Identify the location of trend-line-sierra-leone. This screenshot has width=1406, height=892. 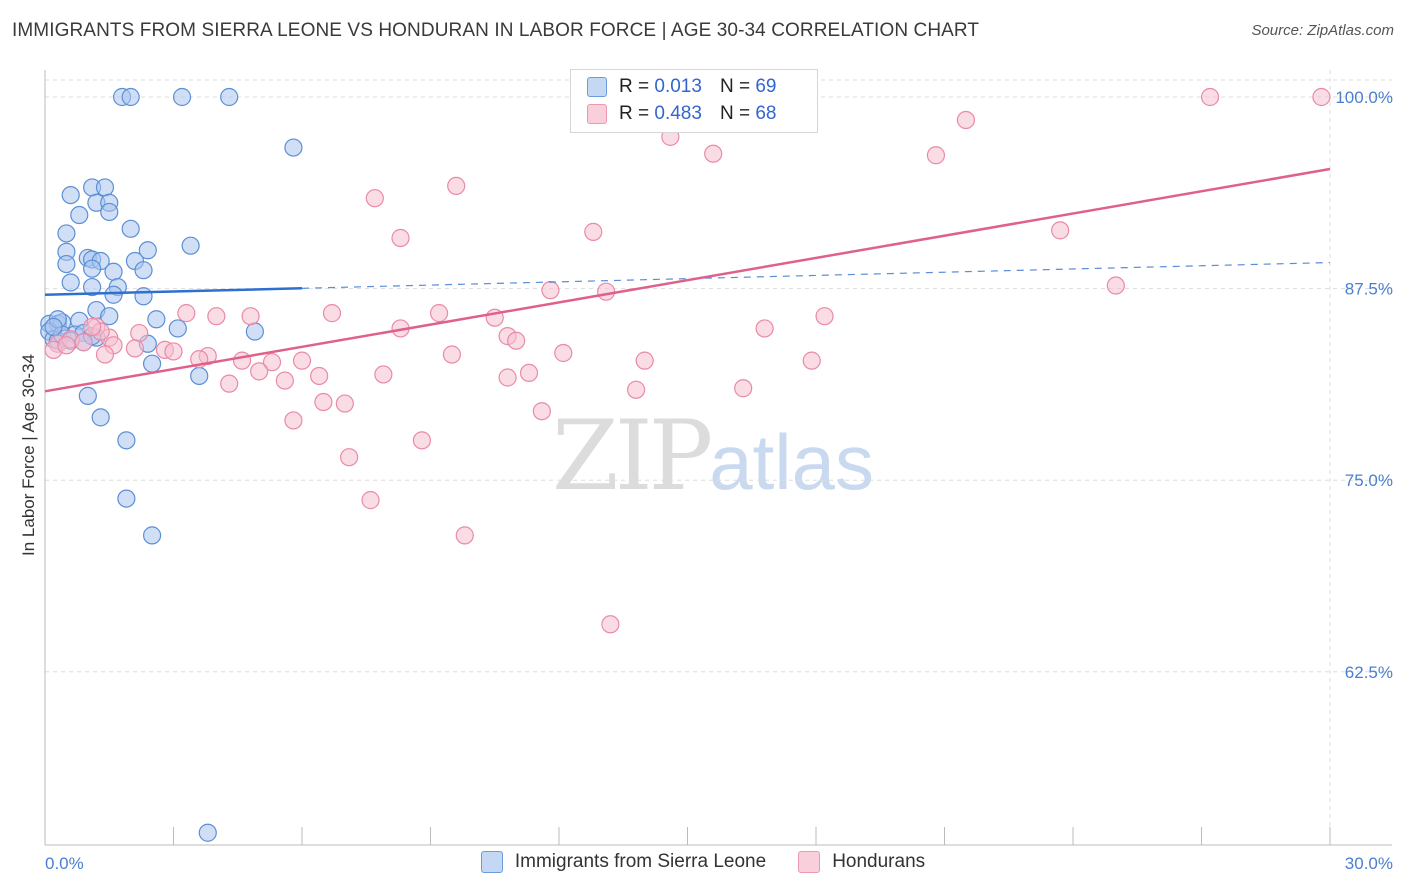
(173, 291).